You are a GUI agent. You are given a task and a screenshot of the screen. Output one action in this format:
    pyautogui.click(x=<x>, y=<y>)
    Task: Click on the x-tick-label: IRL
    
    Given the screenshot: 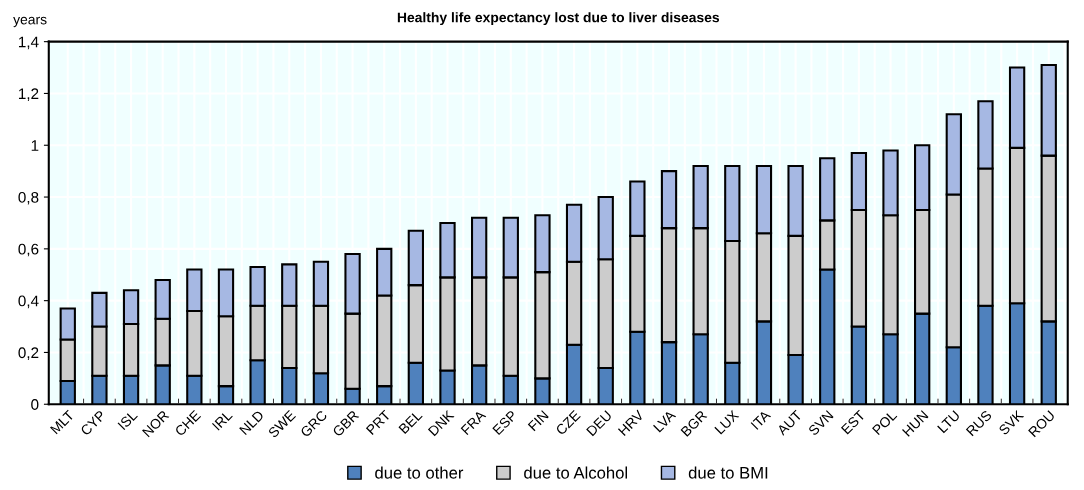 What is the action you would take?
    pyautogui.click(x=222, y=420)
    